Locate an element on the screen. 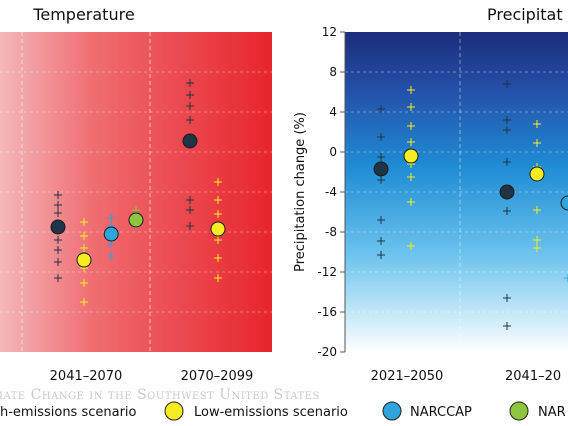  temperature-x-tick-1: 2041–2070 is located at coordinates (86, 376).